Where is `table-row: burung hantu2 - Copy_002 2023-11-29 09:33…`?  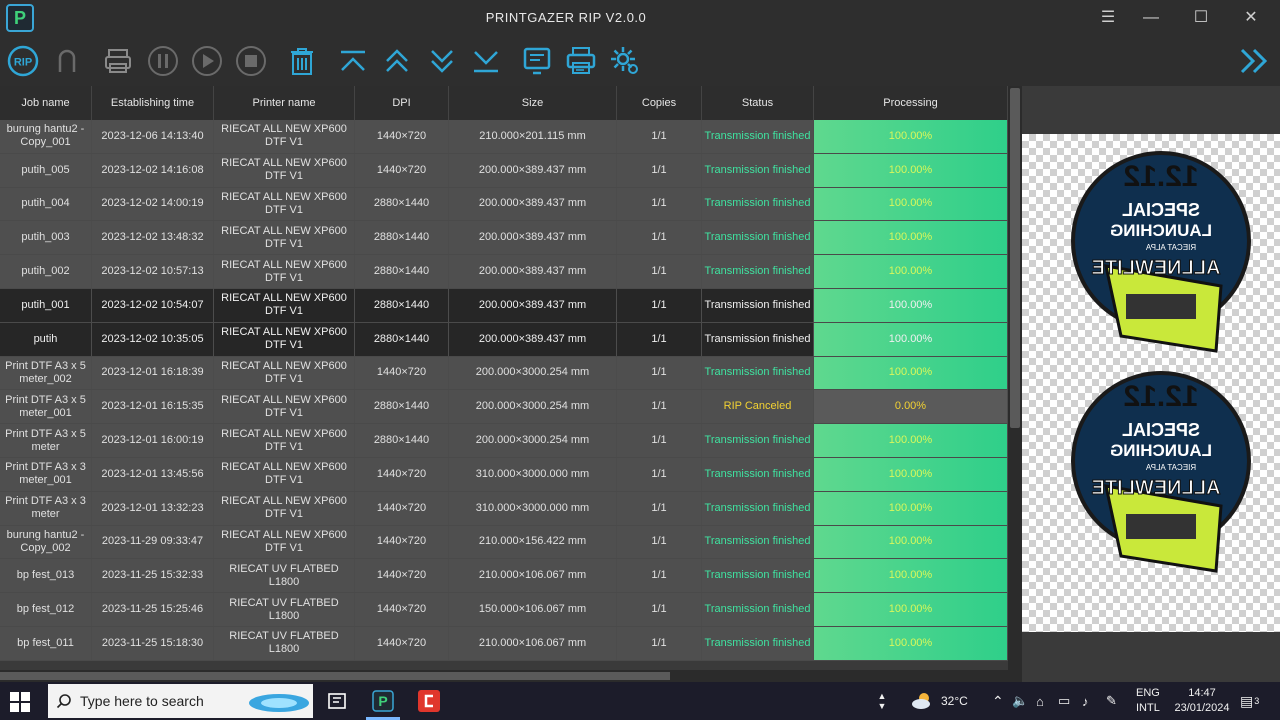 table-row: burung hantu2 - Copy_002 2023-11-29 09:33… is located at coordinates (504, 542).